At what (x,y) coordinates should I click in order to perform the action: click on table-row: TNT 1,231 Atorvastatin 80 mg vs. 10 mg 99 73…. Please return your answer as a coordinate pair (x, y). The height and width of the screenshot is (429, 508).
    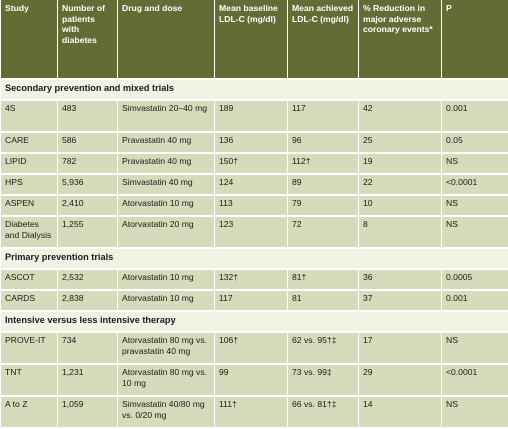
    Looking at the image, I should click on (254, 380).